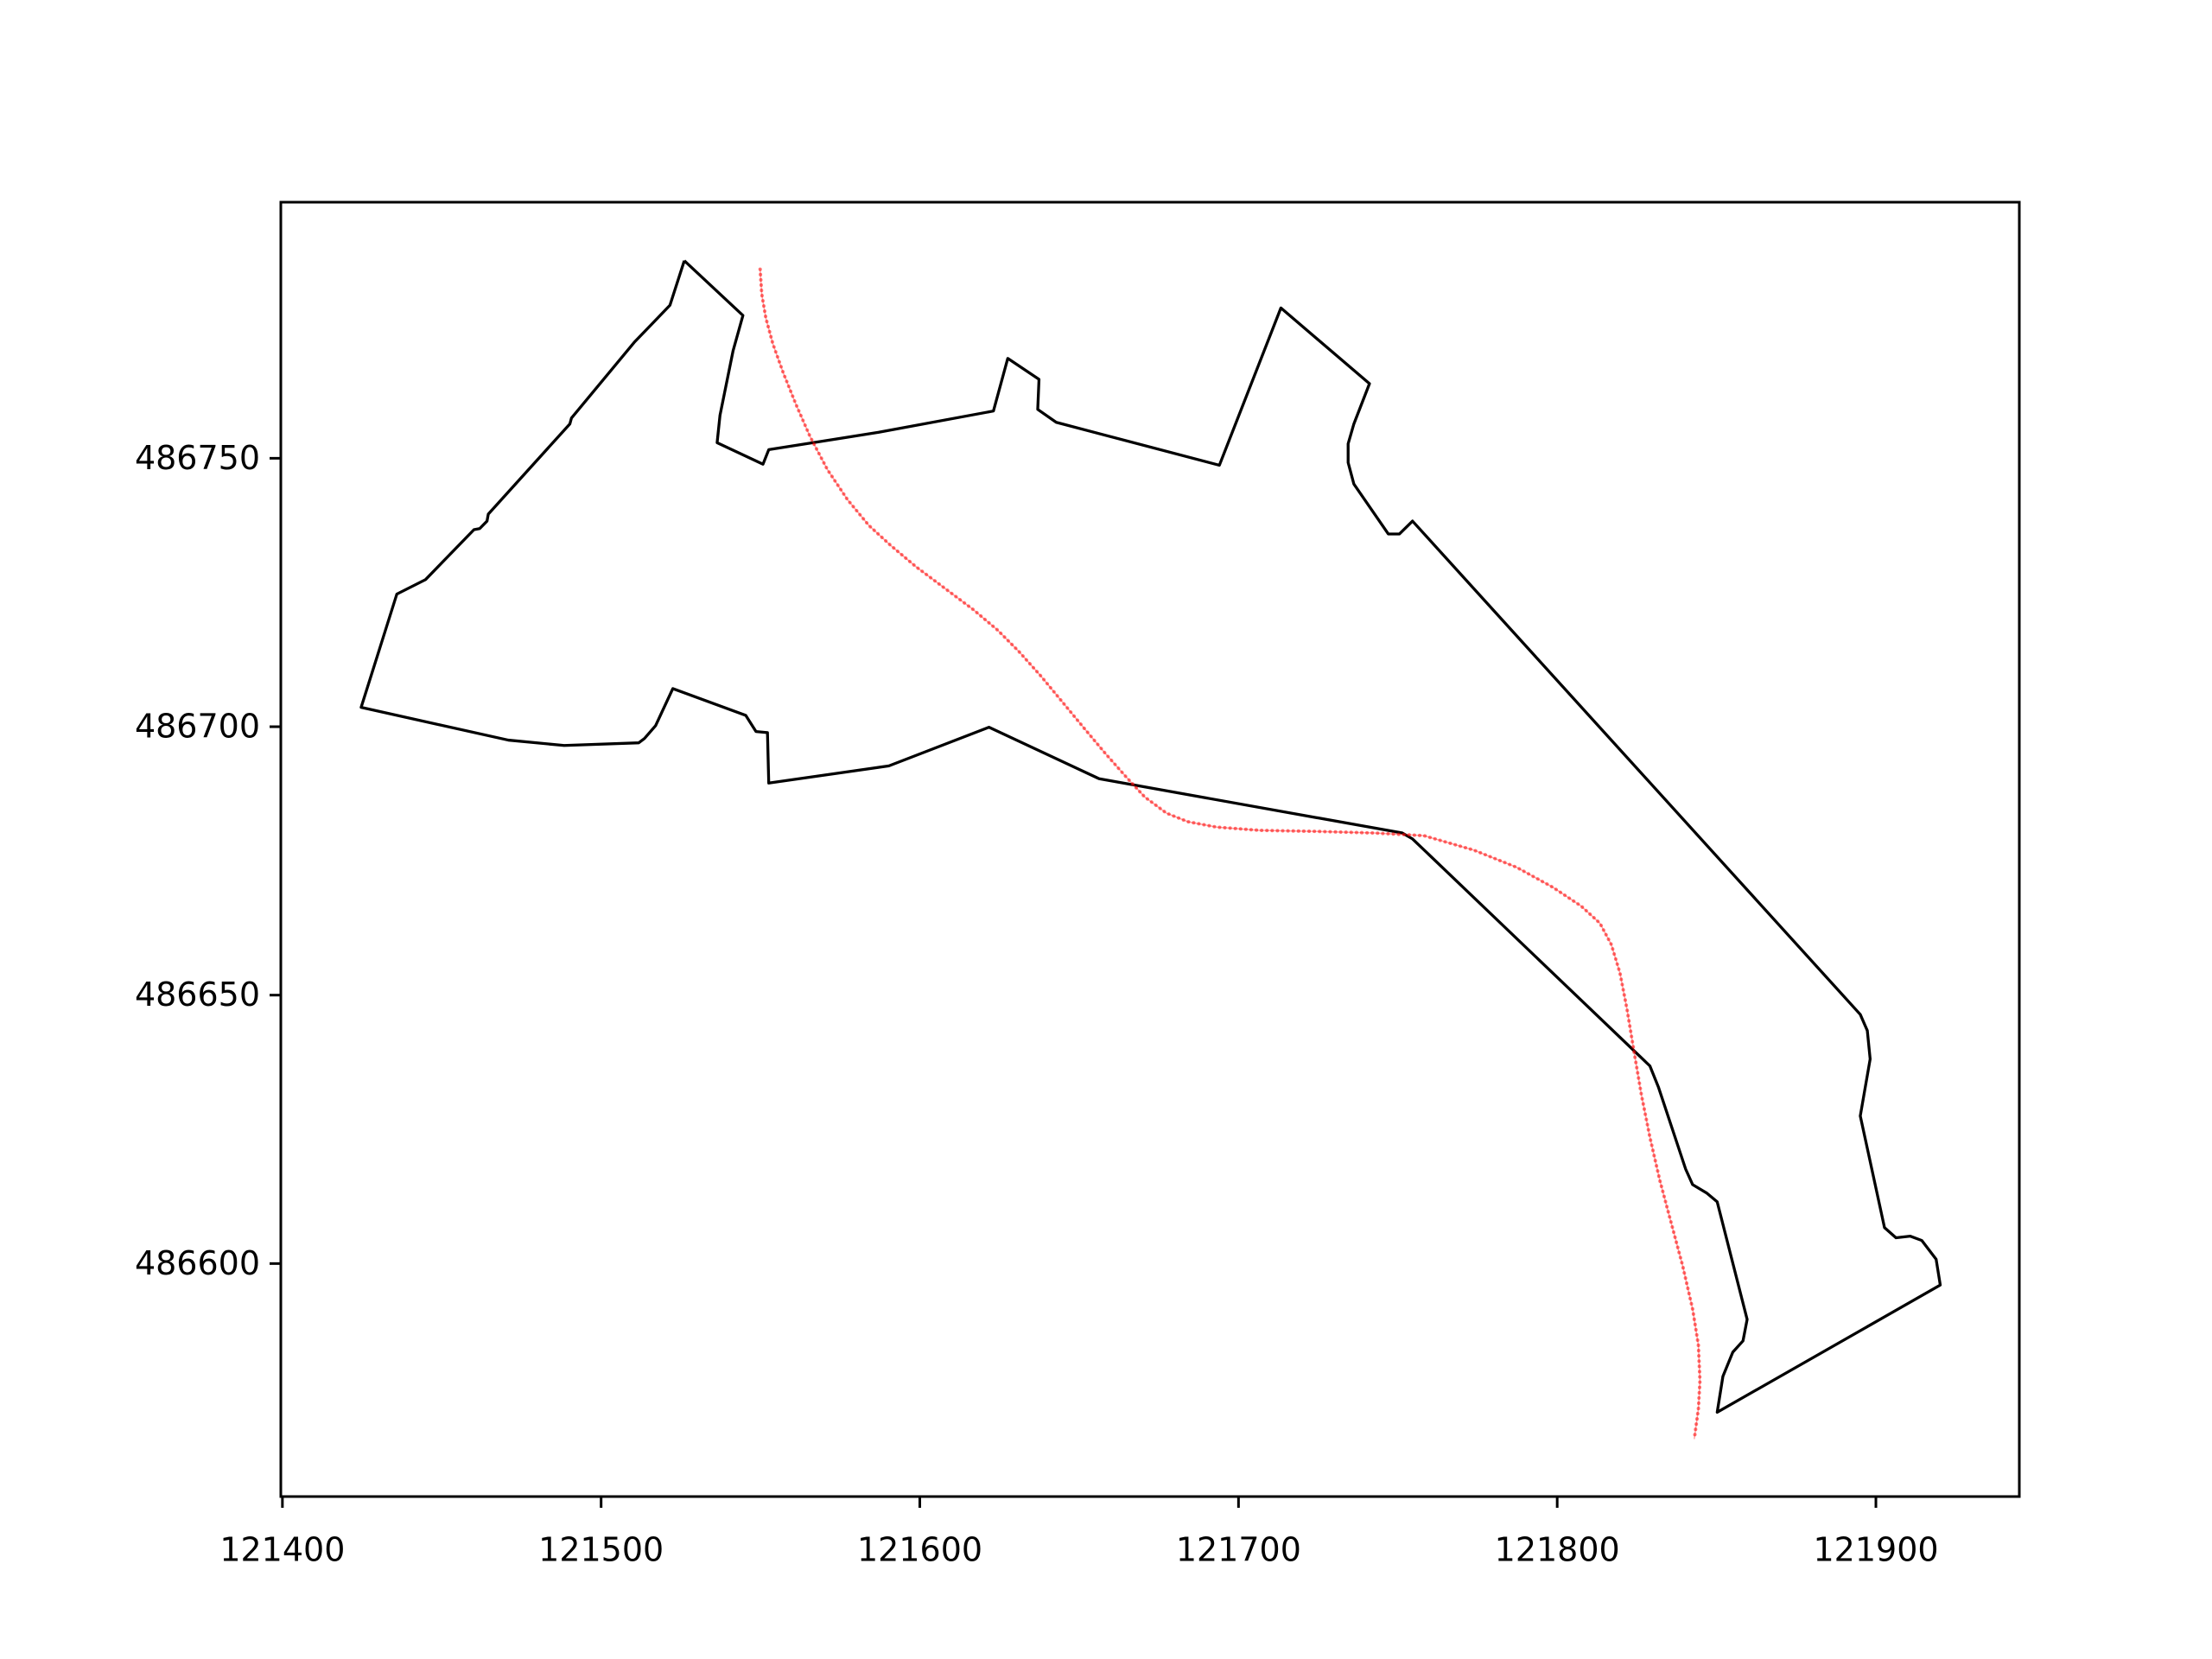  What do you see at coordinates (1238, 1550) in the screenshot?
I see `x-tick-label: 121700` at bounding box center [1238, 1550].